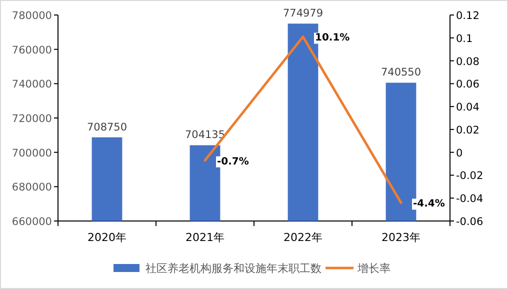 The image size is (508, 289). Describe the element at coordinates (470, 176) in the screenshot. I see `y2-tick-label: -0.02` at that location.